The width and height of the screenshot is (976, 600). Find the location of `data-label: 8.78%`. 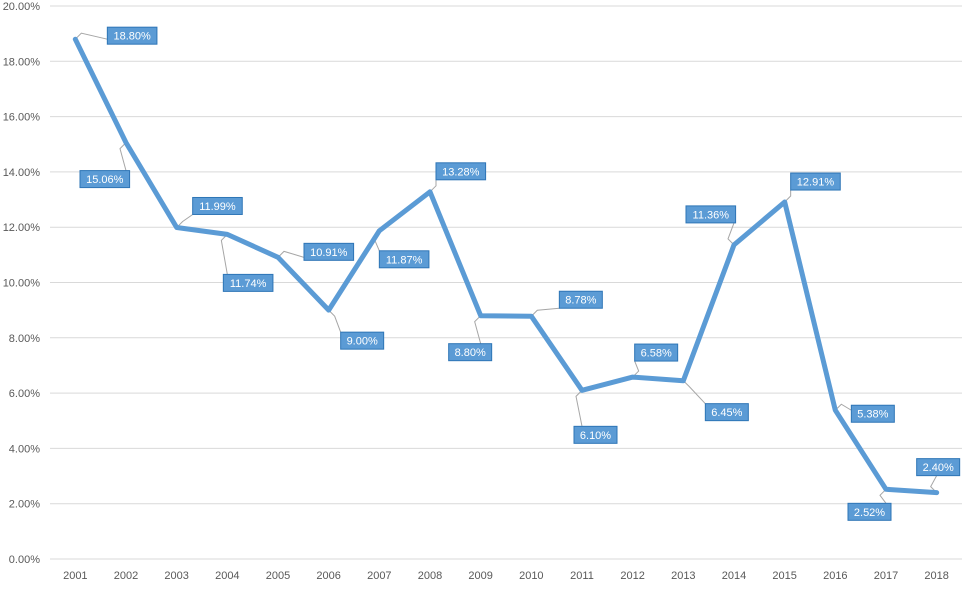

data-label: 8.78% is located at coordinates (580, 301).